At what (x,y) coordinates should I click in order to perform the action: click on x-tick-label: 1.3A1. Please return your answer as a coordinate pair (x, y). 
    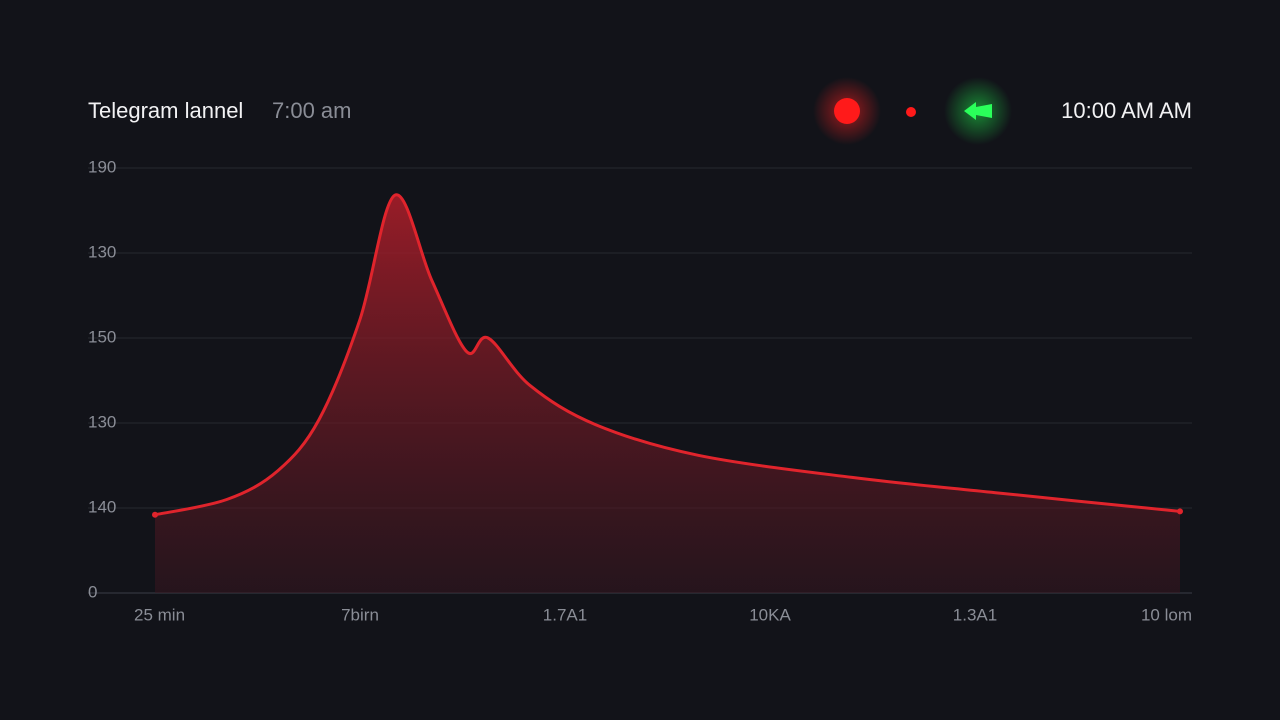
    Looking at the image, I should click on (975, 614).